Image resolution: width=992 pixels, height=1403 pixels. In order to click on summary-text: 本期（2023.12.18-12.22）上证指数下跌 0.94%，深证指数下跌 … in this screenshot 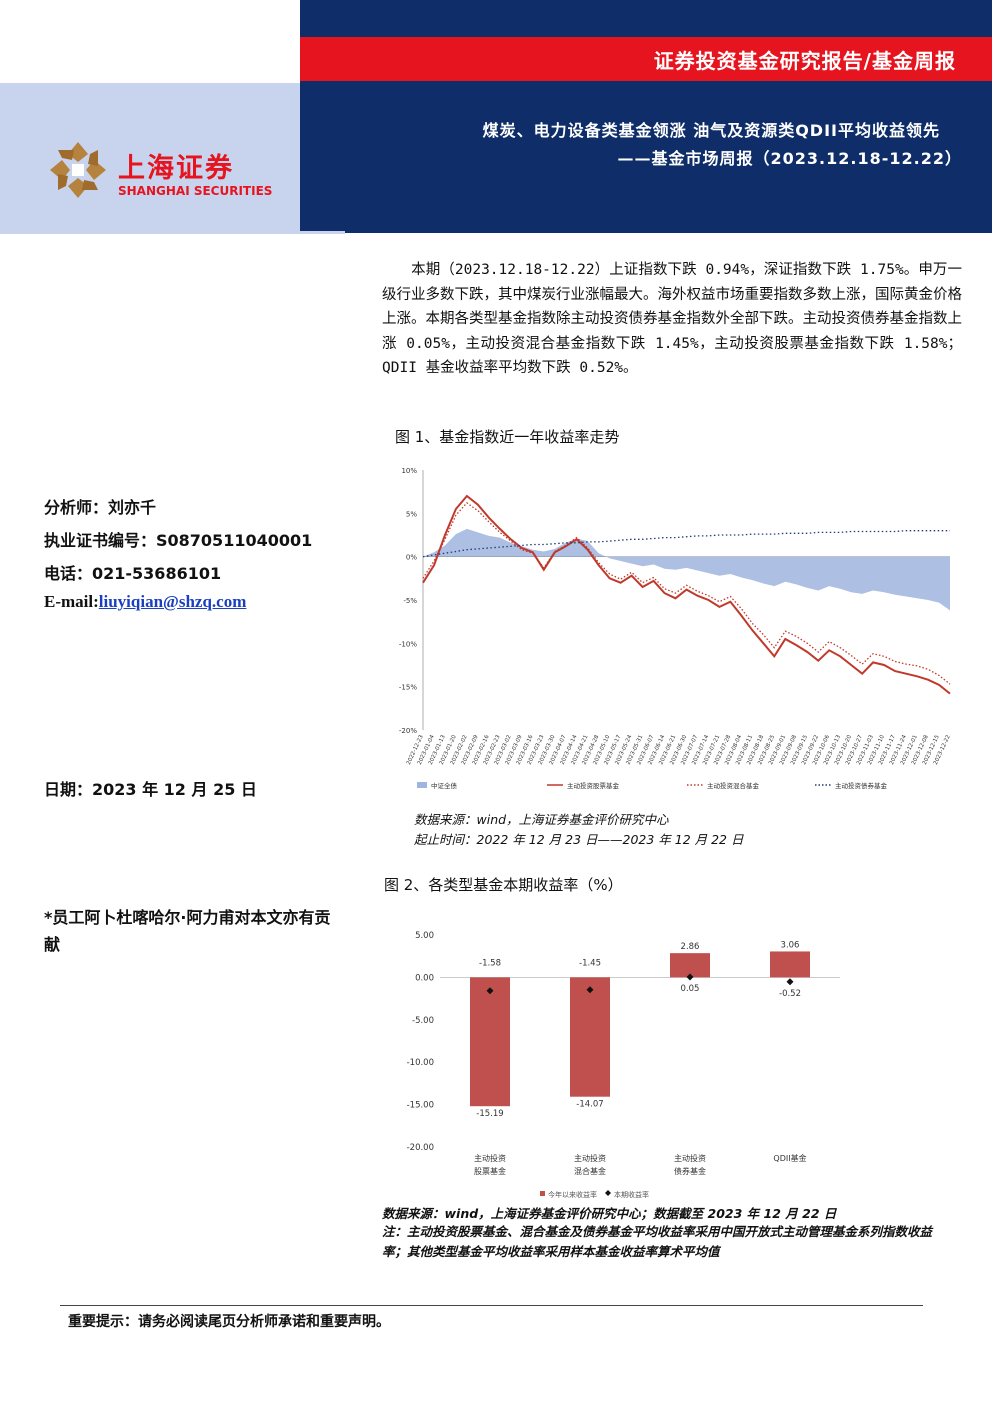, I will do `click(672, 319)`.